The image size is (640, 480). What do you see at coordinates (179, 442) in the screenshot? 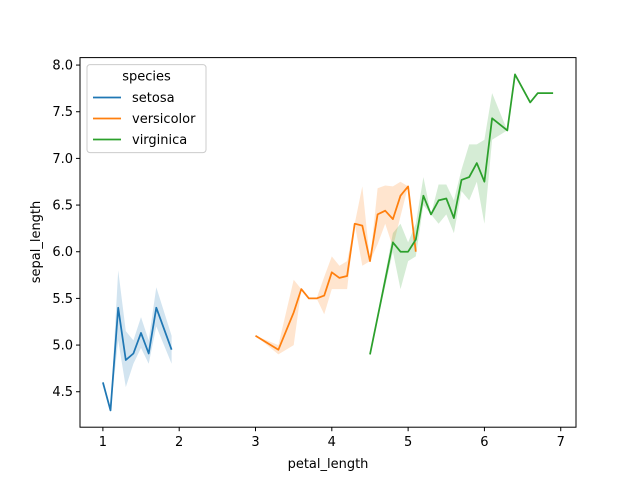
I see `x-tick-label: 2` at bounding box center [179, 442].